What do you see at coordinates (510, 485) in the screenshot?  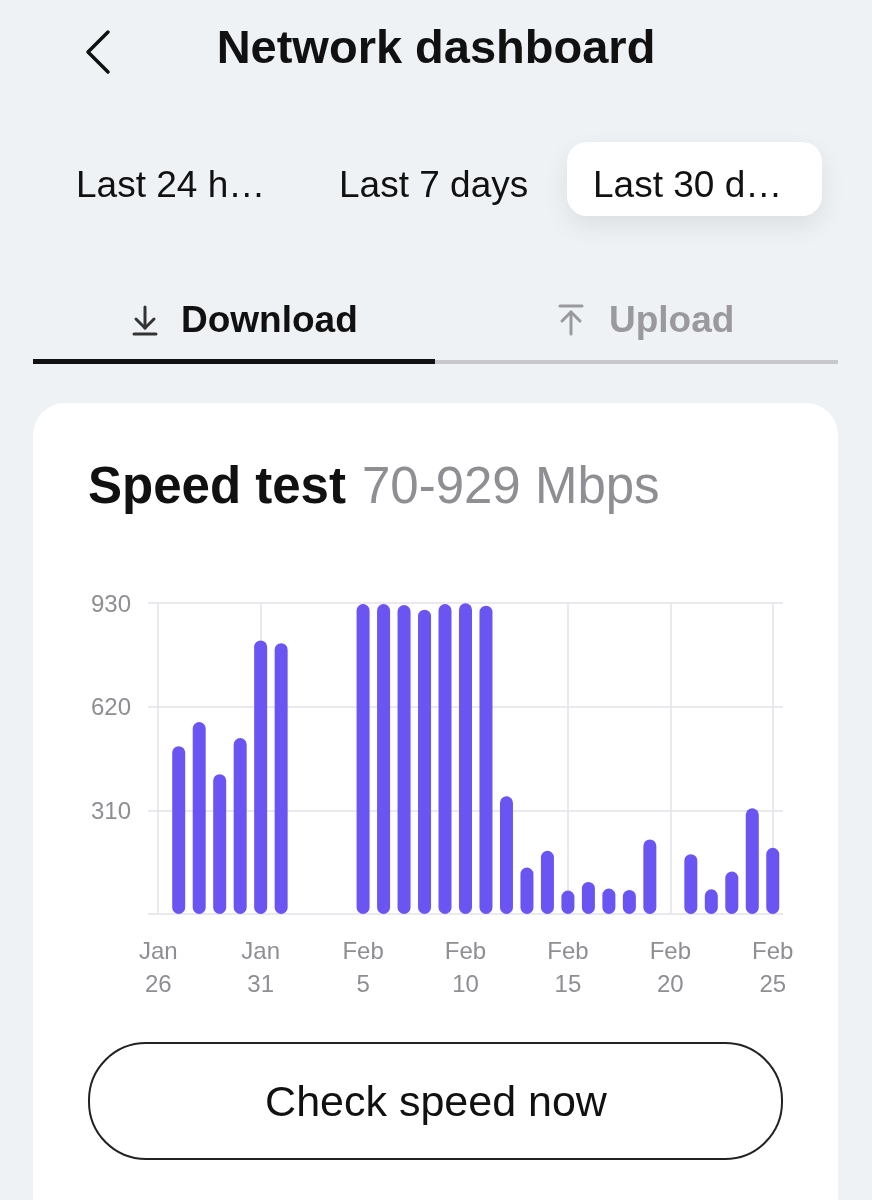 I see `chart-subtitle: 70-929 Mbps` at bounding box center [510, 485].